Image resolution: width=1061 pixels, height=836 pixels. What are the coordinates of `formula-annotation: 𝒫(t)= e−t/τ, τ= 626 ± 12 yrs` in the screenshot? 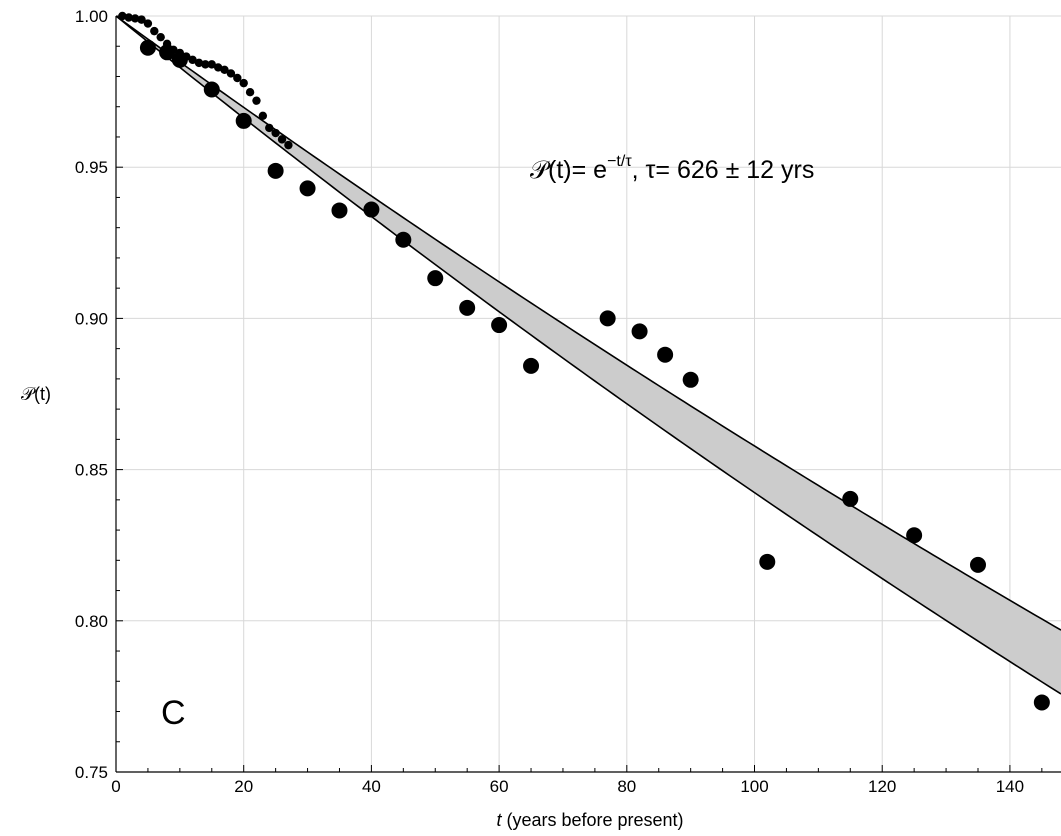 It's located at (672, 168).